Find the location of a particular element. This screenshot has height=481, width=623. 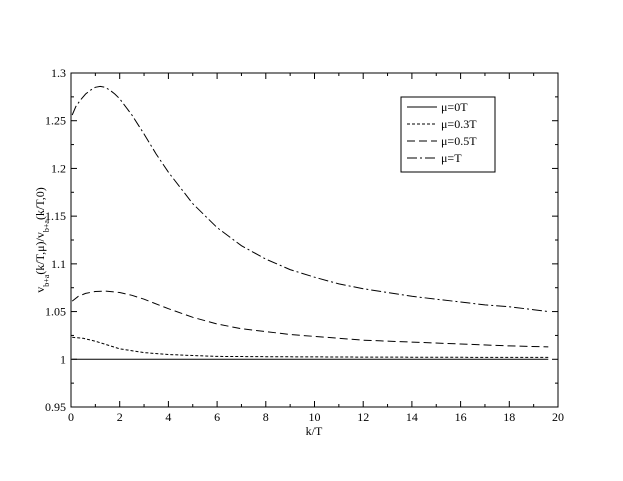

legend-box is located at coordinates (448, 134).